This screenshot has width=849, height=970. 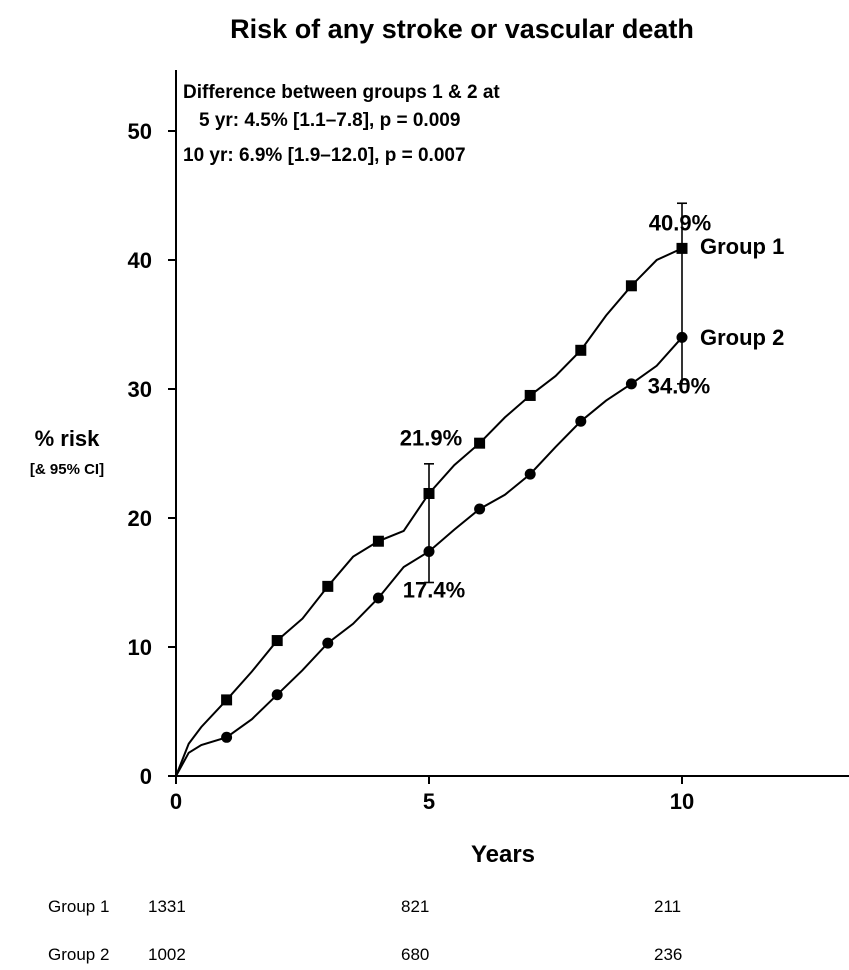 What do you see at coordinates (78, 954) in the screenshot?
I see `risk-table-row-label: Group 2` at bounding box center [78, 954].